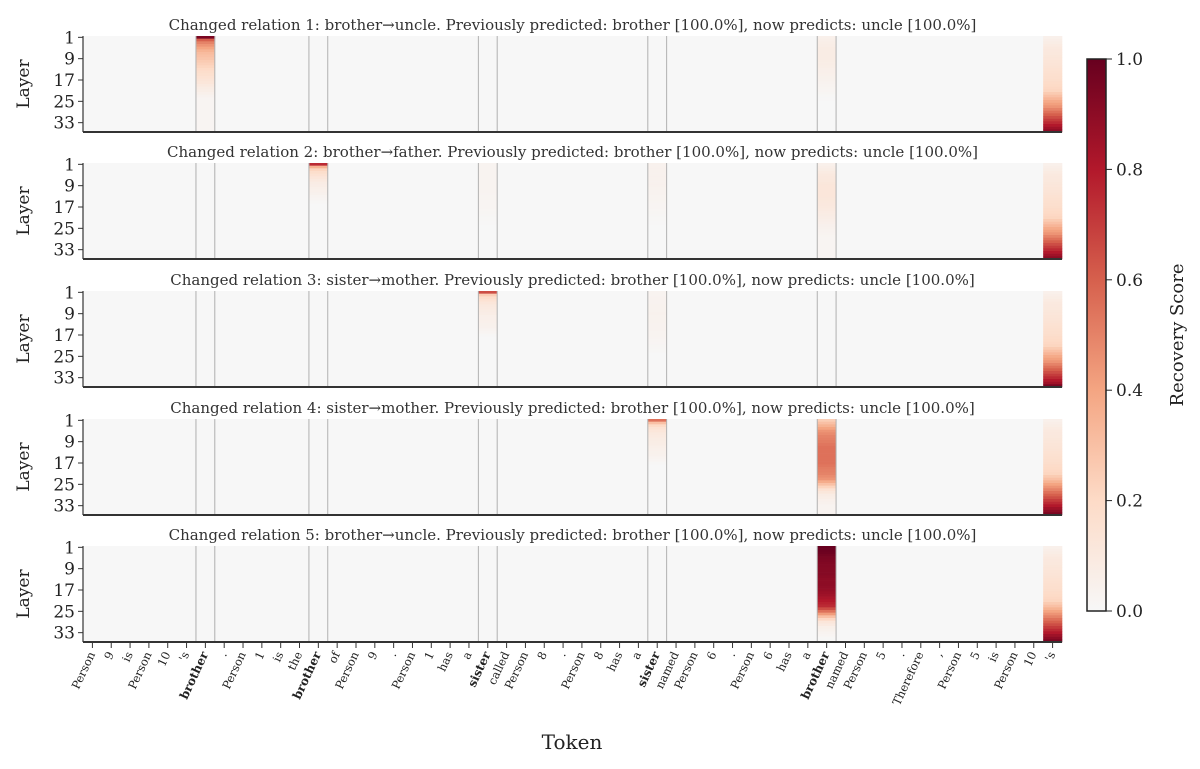 The height and width of the screenshot is (769, 1200). What do you see at coordinates (784, 661) in the screenshot?
I see `x-tick-label: has` at bounding box center [784, 661].